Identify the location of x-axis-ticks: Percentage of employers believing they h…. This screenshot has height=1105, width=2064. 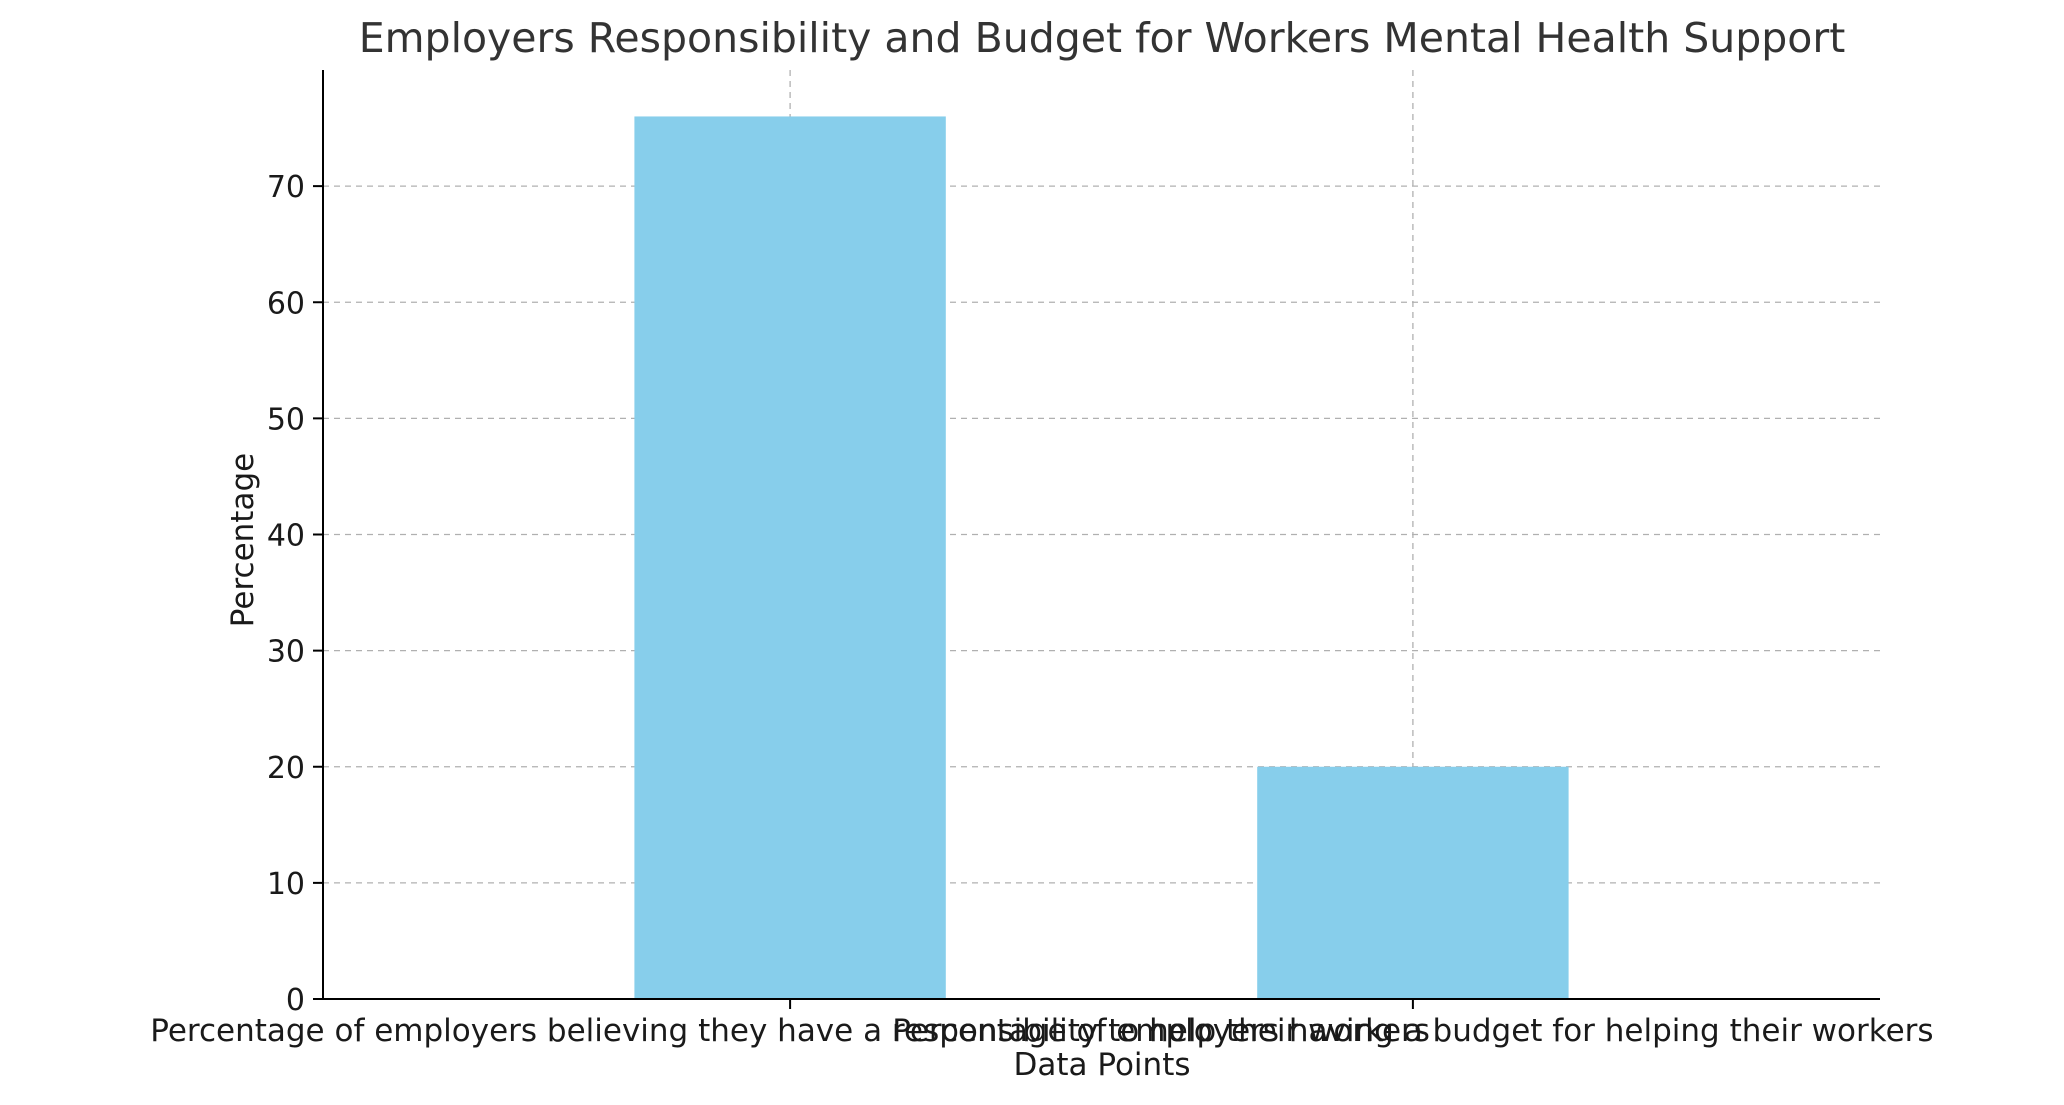
(1042, 1024).